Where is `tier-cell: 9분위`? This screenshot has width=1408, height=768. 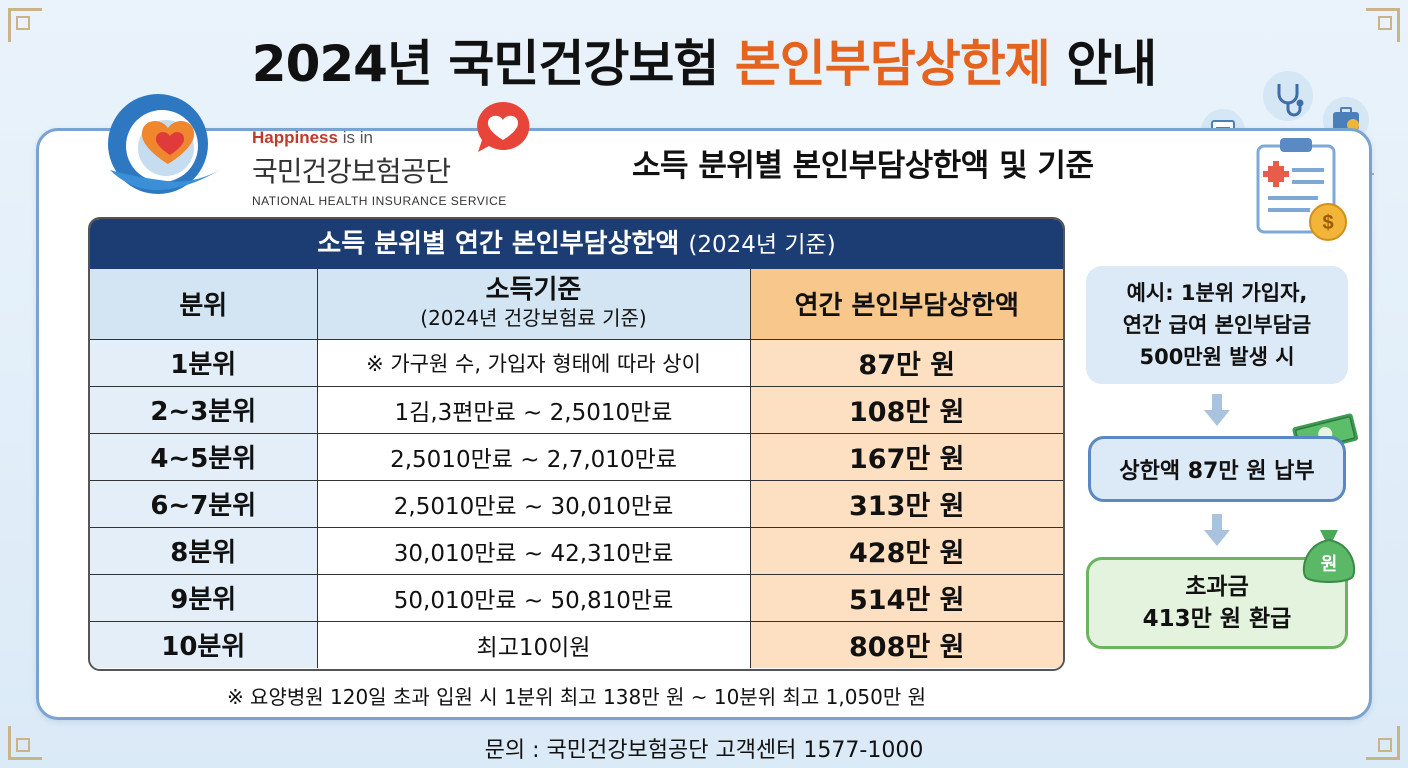
tier-cell: 9분위 is located at coordinates (204, 597).